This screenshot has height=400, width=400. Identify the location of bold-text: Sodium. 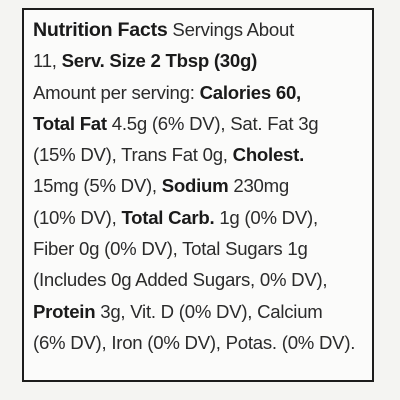
(195, 186).